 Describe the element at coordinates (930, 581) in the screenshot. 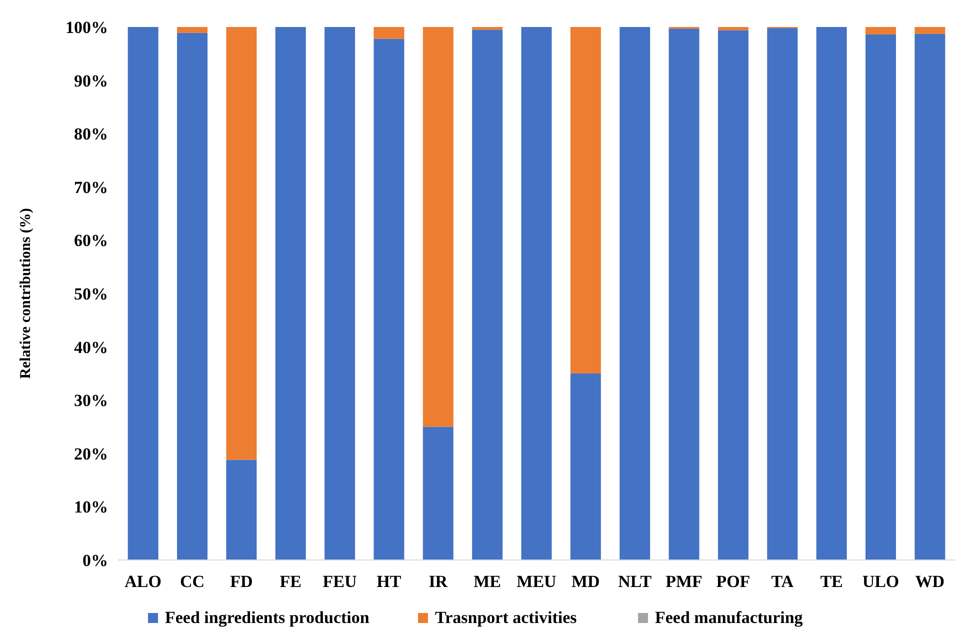

I see `x-tick-label: WD` at that location.